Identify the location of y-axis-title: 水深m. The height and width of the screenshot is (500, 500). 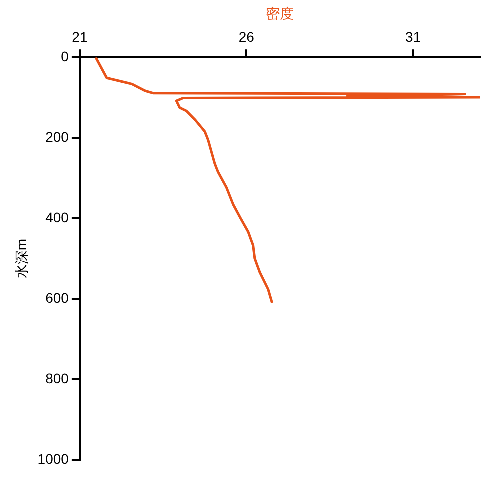
(21, 258).